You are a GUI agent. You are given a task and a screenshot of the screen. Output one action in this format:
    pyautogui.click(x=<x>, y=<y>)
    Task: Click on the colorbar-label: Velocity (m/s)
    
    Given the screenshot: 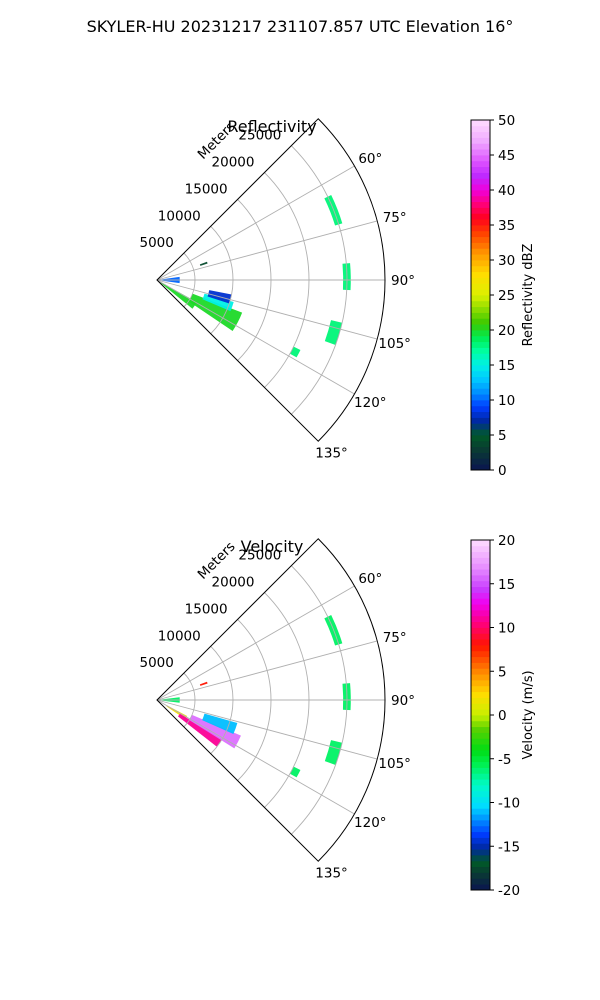 What is the action you would take?
    pyautogui.click(x=528, y=714)
    